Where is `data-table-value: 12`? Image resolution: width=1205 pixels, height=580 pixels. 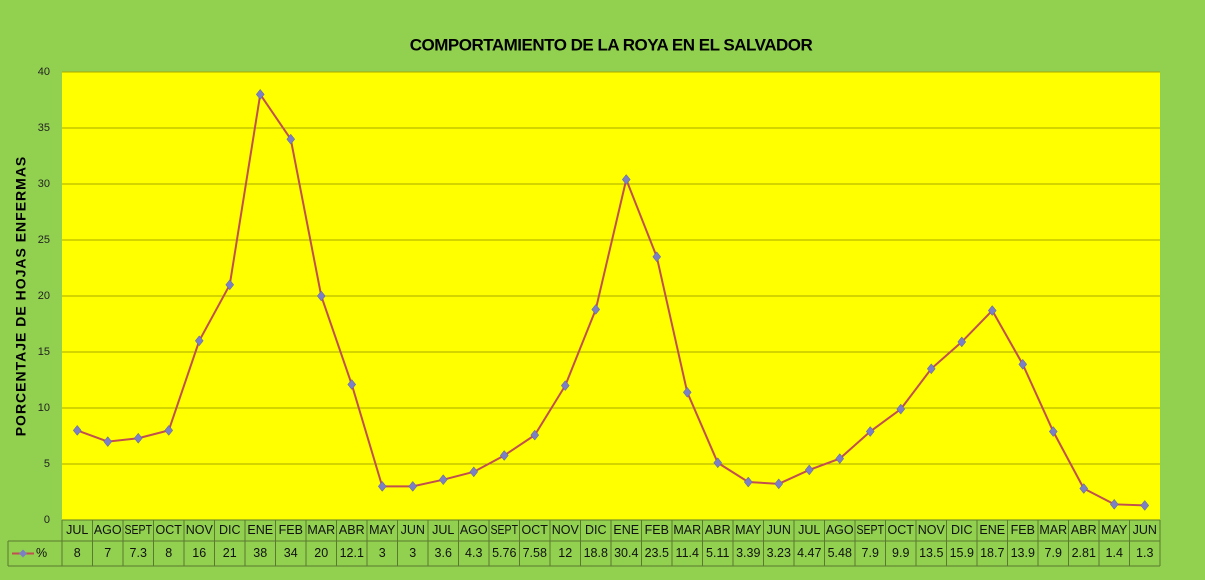
data-table-value: 12 is located at coordinates (565, 553).